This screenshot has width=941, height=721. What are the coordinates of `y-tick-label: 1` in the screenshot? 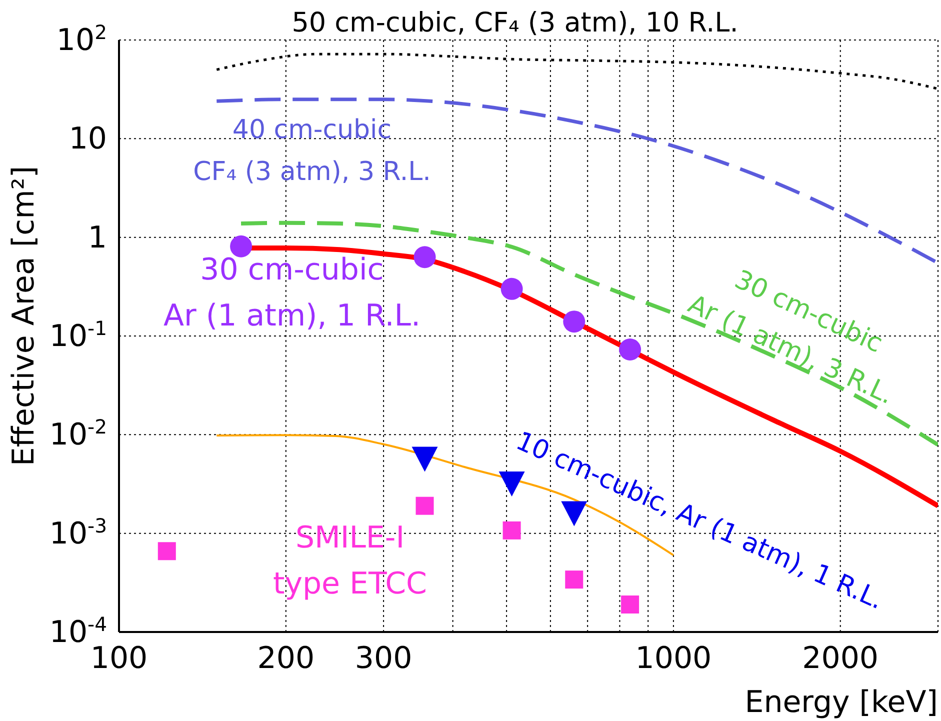 It's located at (97, 238).